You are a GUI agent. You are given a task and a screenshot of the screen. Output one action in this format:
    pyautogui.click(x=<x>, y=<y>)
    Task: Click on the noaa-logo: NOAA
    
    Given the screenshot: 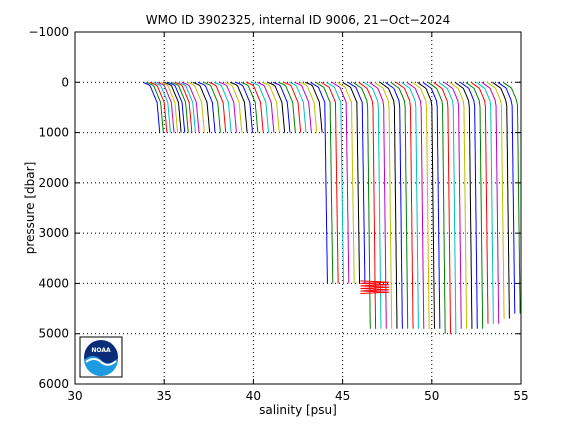 What is the action you would take?
    pyautogui.click(x=101, y=357)
    